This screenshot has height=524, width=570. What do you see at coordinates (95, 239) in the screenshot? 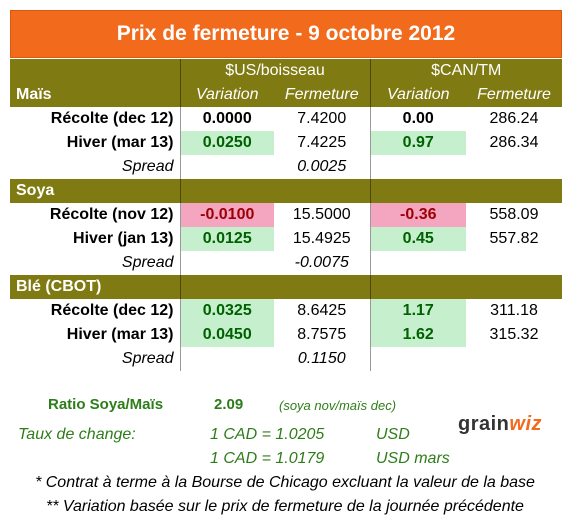
I see `contract-label: Hiver (jan 13)` at bounding box center [95, 239].